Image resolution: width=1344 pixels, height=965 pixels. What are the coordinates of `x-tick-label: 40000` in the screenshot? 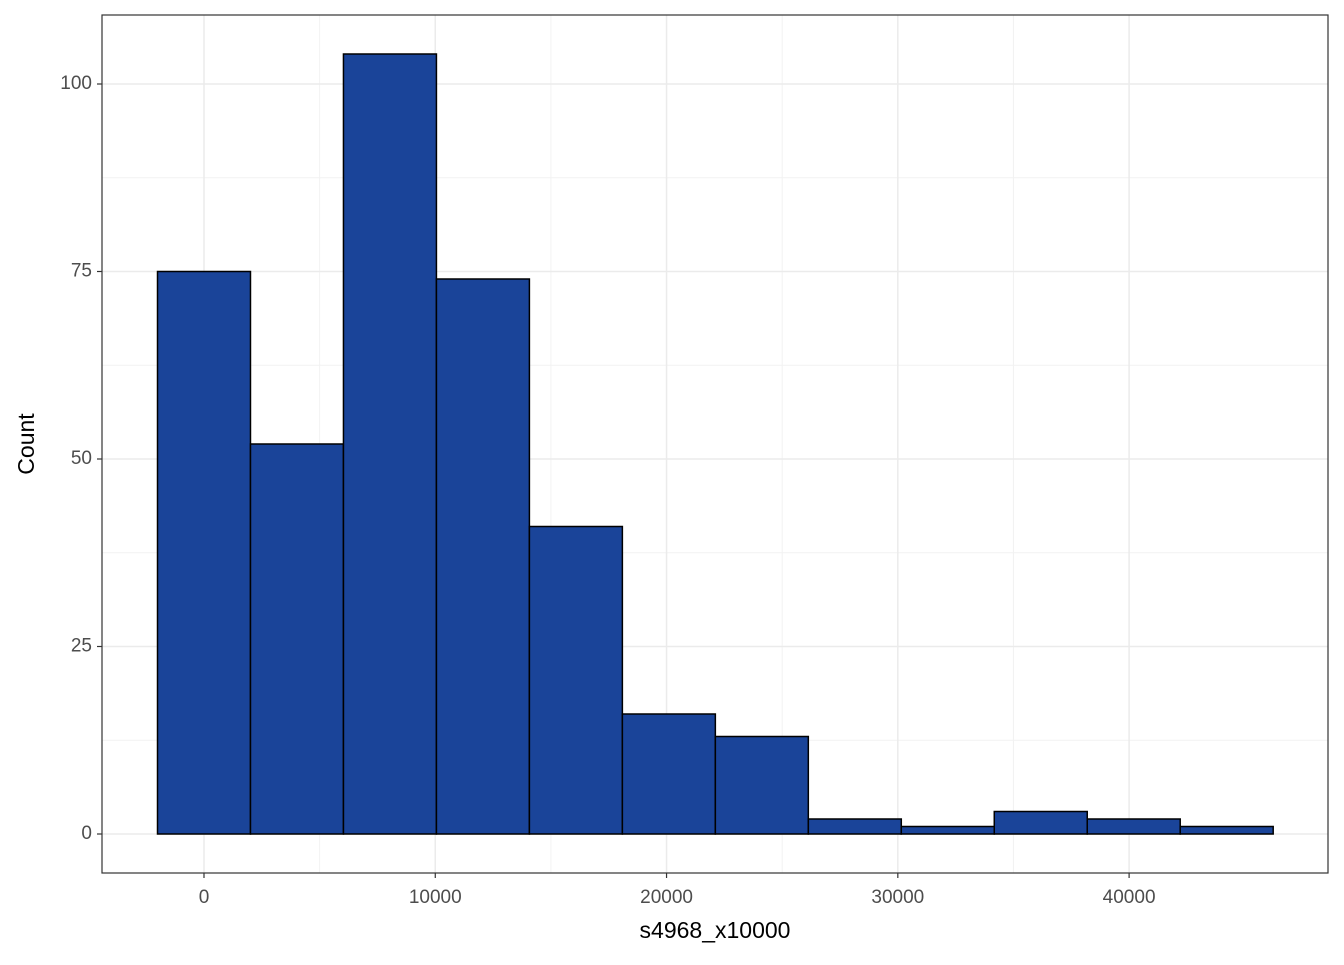 It's located at (1129, 897).